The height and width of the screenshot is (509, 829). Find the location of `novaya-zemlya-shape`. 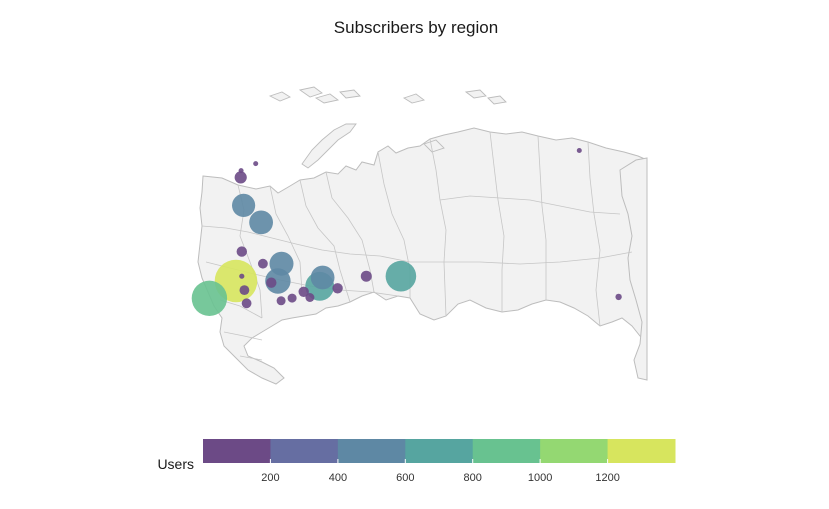

novaya-zemlya-shape is located at coordinates (329, 146).